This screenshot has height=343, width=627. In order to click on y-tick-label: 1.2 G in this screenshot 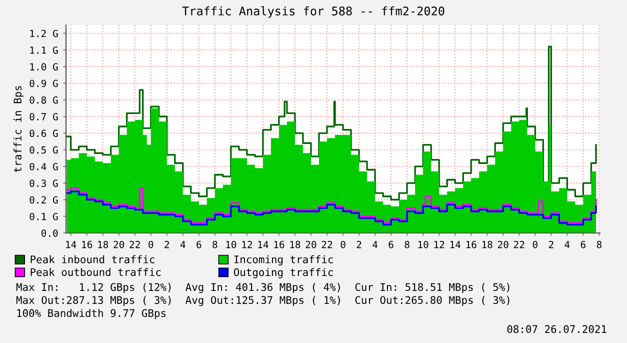, I will do `click(44, 34)`.